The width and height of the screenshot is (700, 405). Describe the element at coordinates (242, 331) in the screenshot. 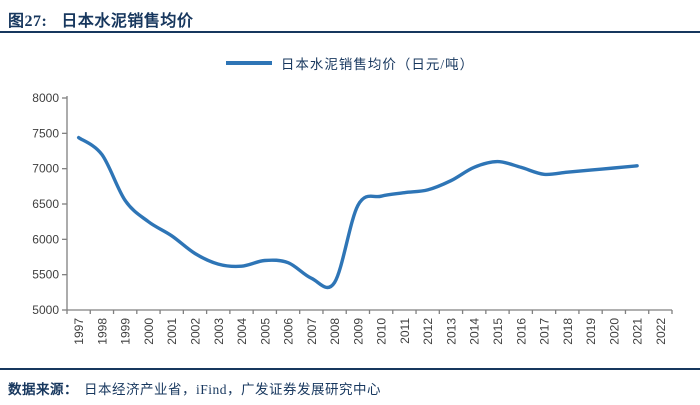

I see `x-axis-tick-label: 2004` at that location.